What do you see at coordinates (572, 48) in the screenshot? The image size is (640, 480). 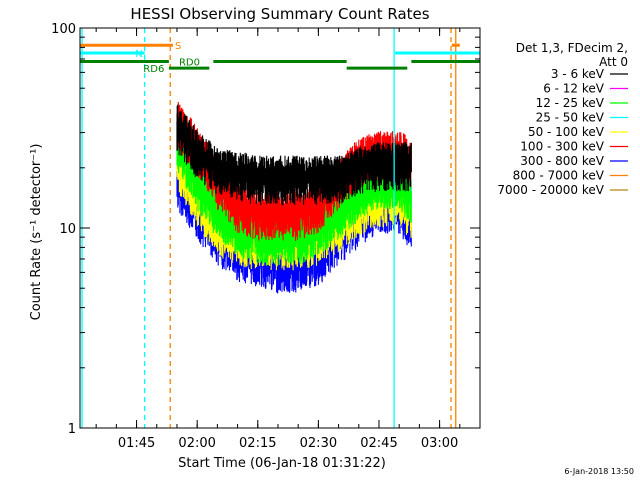 I see `legend-title-line-1: Det 1,3, FDecim 2,` at bounding box center [572, 48].